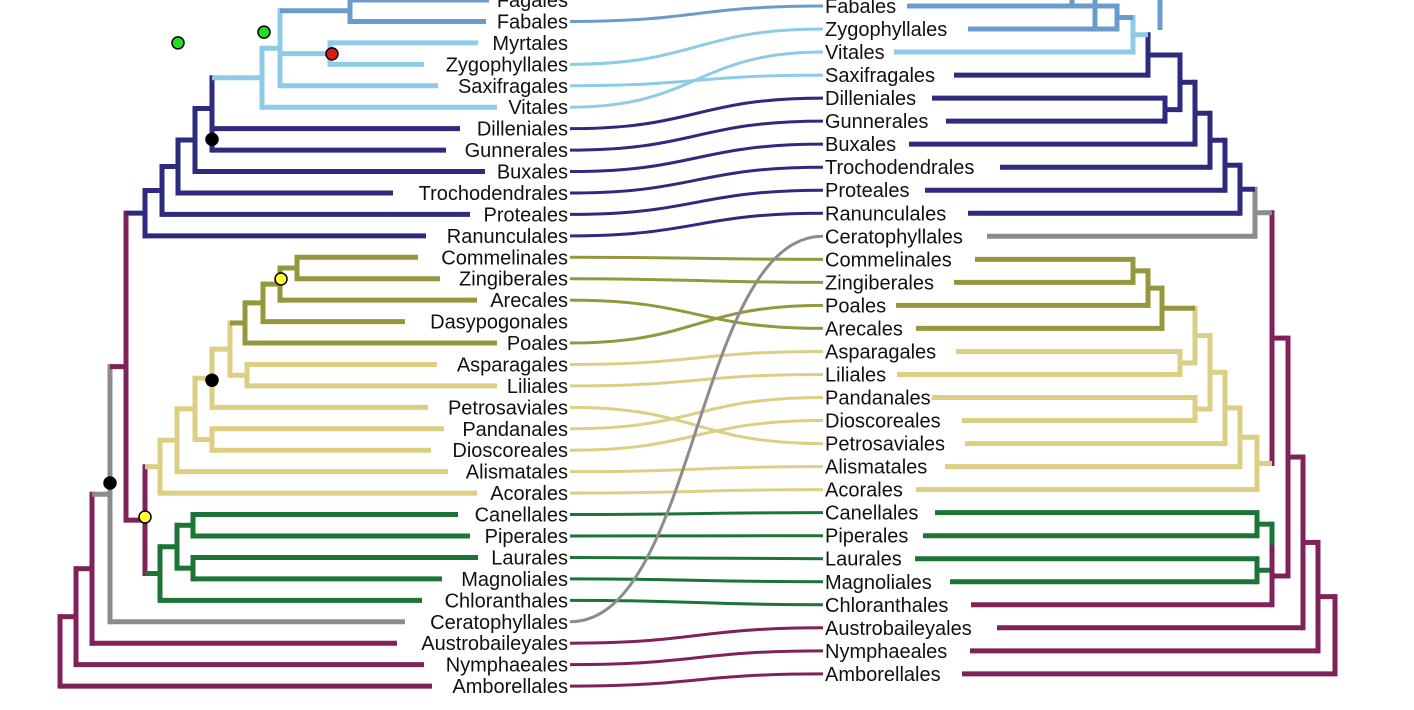 The height and width of the screenshot is (710, 1414). I want to click on left-taxon-label: Trochodendrales, so click(493, 194).